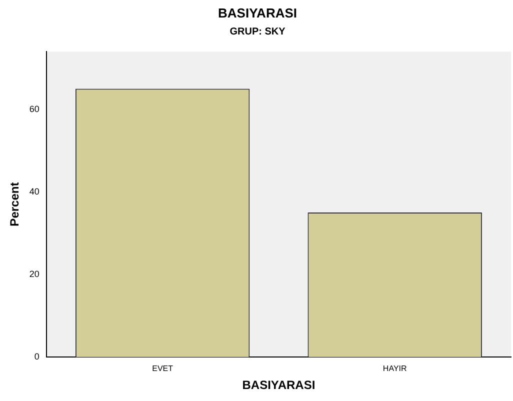 The width and height of the screenshot is (513, 401). What do you see at coordinates (163, 369) in the screenshot?
I see `x-tick-label: EVET` at bounding box center [163, 369].